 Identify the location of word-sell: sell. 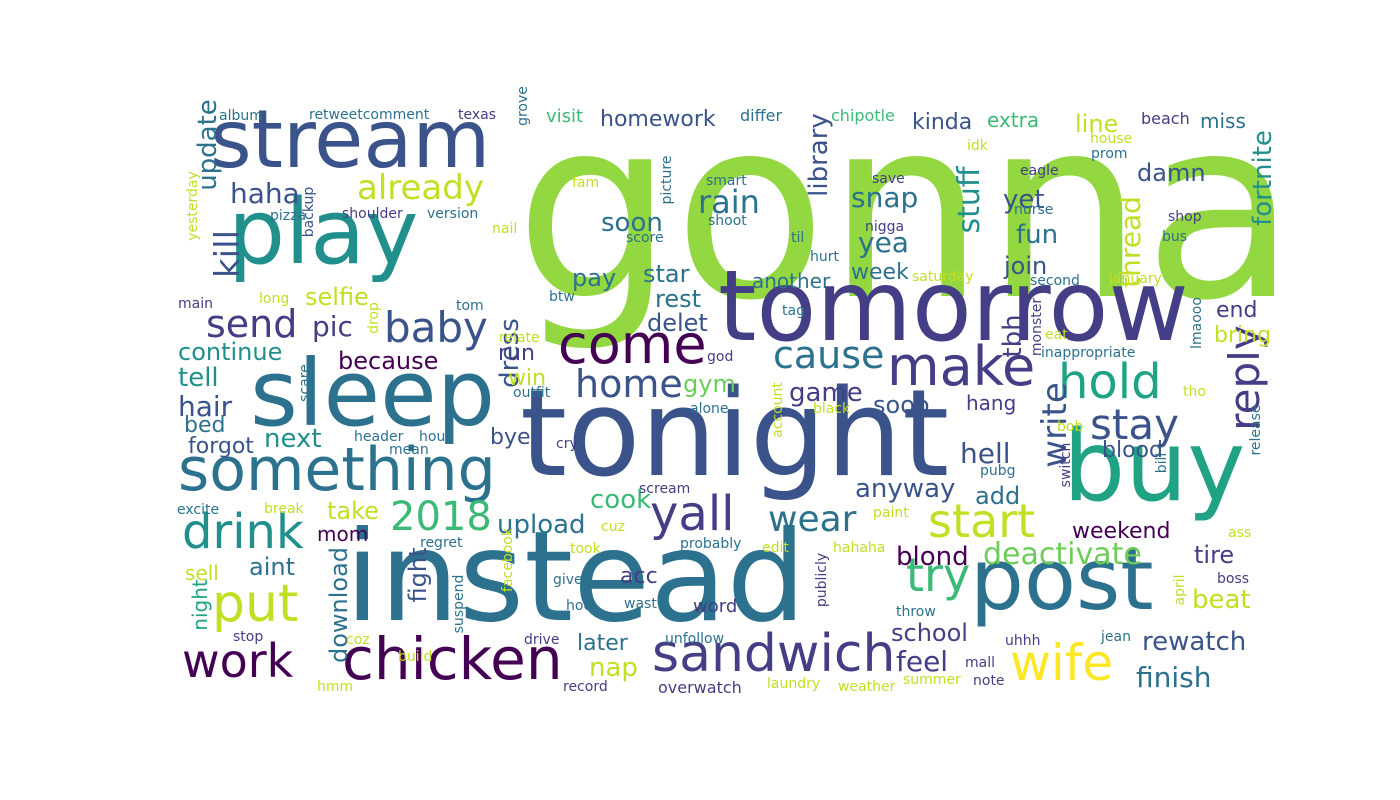
(202, 573).